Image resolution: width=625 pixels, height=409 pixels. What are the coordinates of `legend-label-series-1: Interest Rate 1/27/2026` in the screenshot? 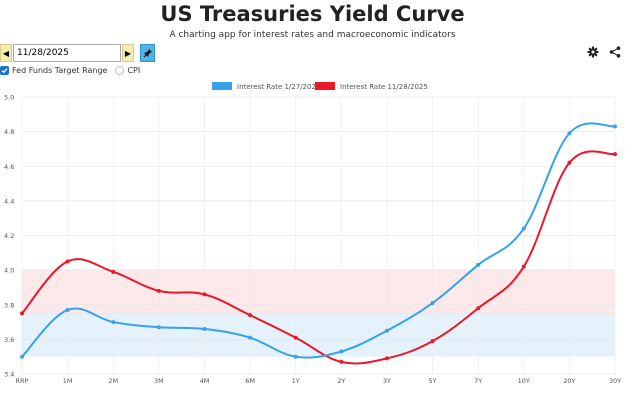 It's located at (279, 87).